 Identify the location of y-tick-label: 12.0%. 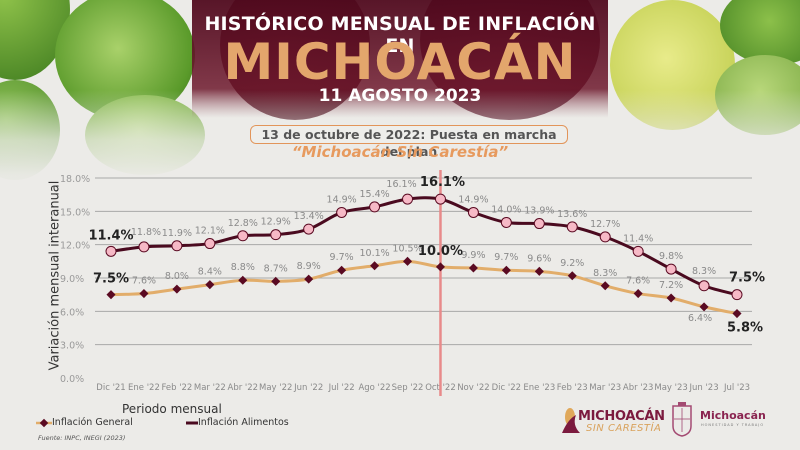
(75, 246).